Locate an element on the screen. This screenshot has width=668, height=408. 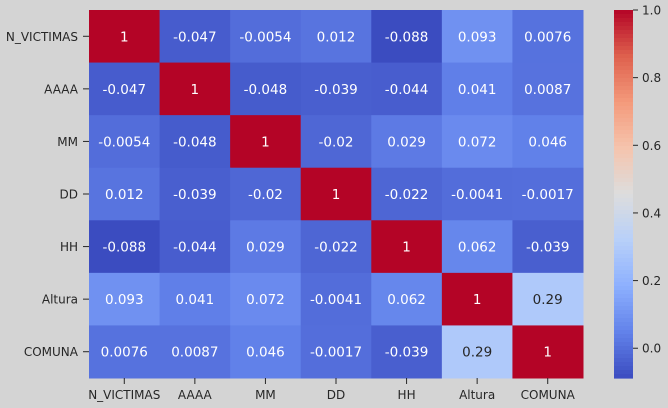
cell-value-label: 0.062 is located at coordinates (406, 300).